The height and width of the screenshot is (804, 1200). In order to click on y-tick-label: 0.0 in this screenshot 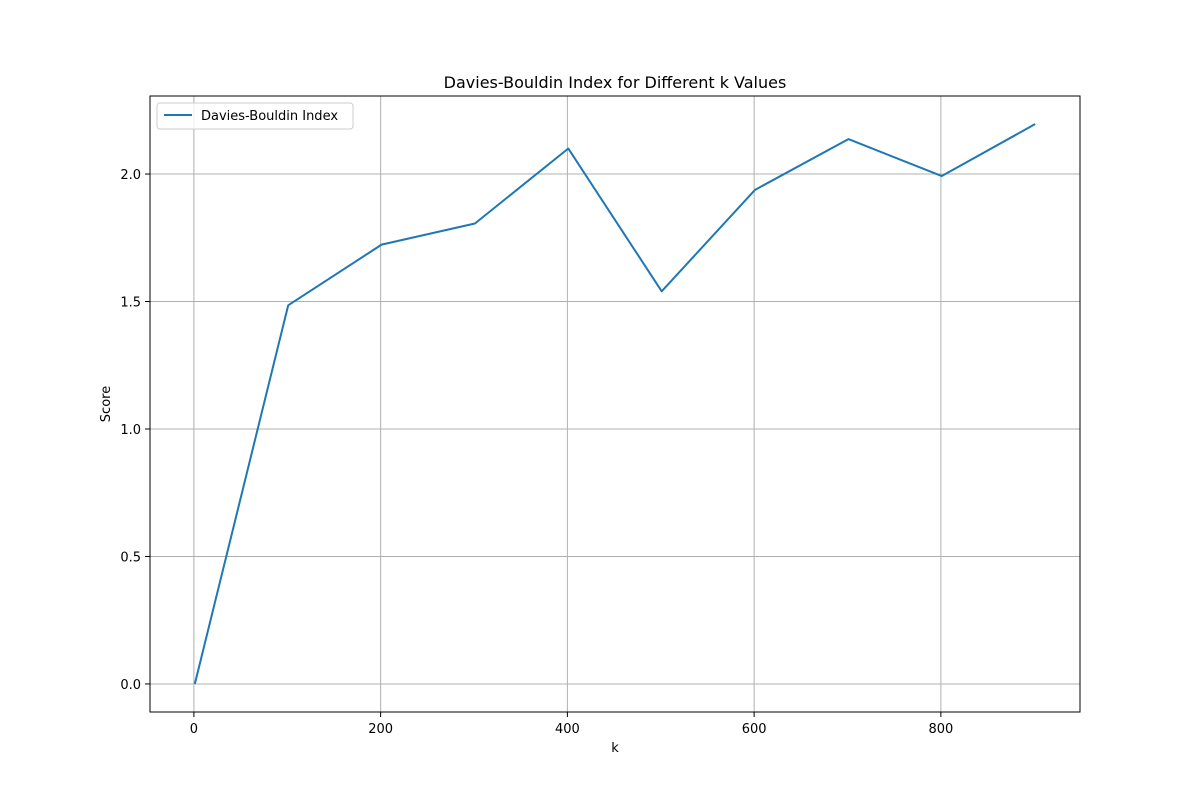, I will do `click(130, 685)`.